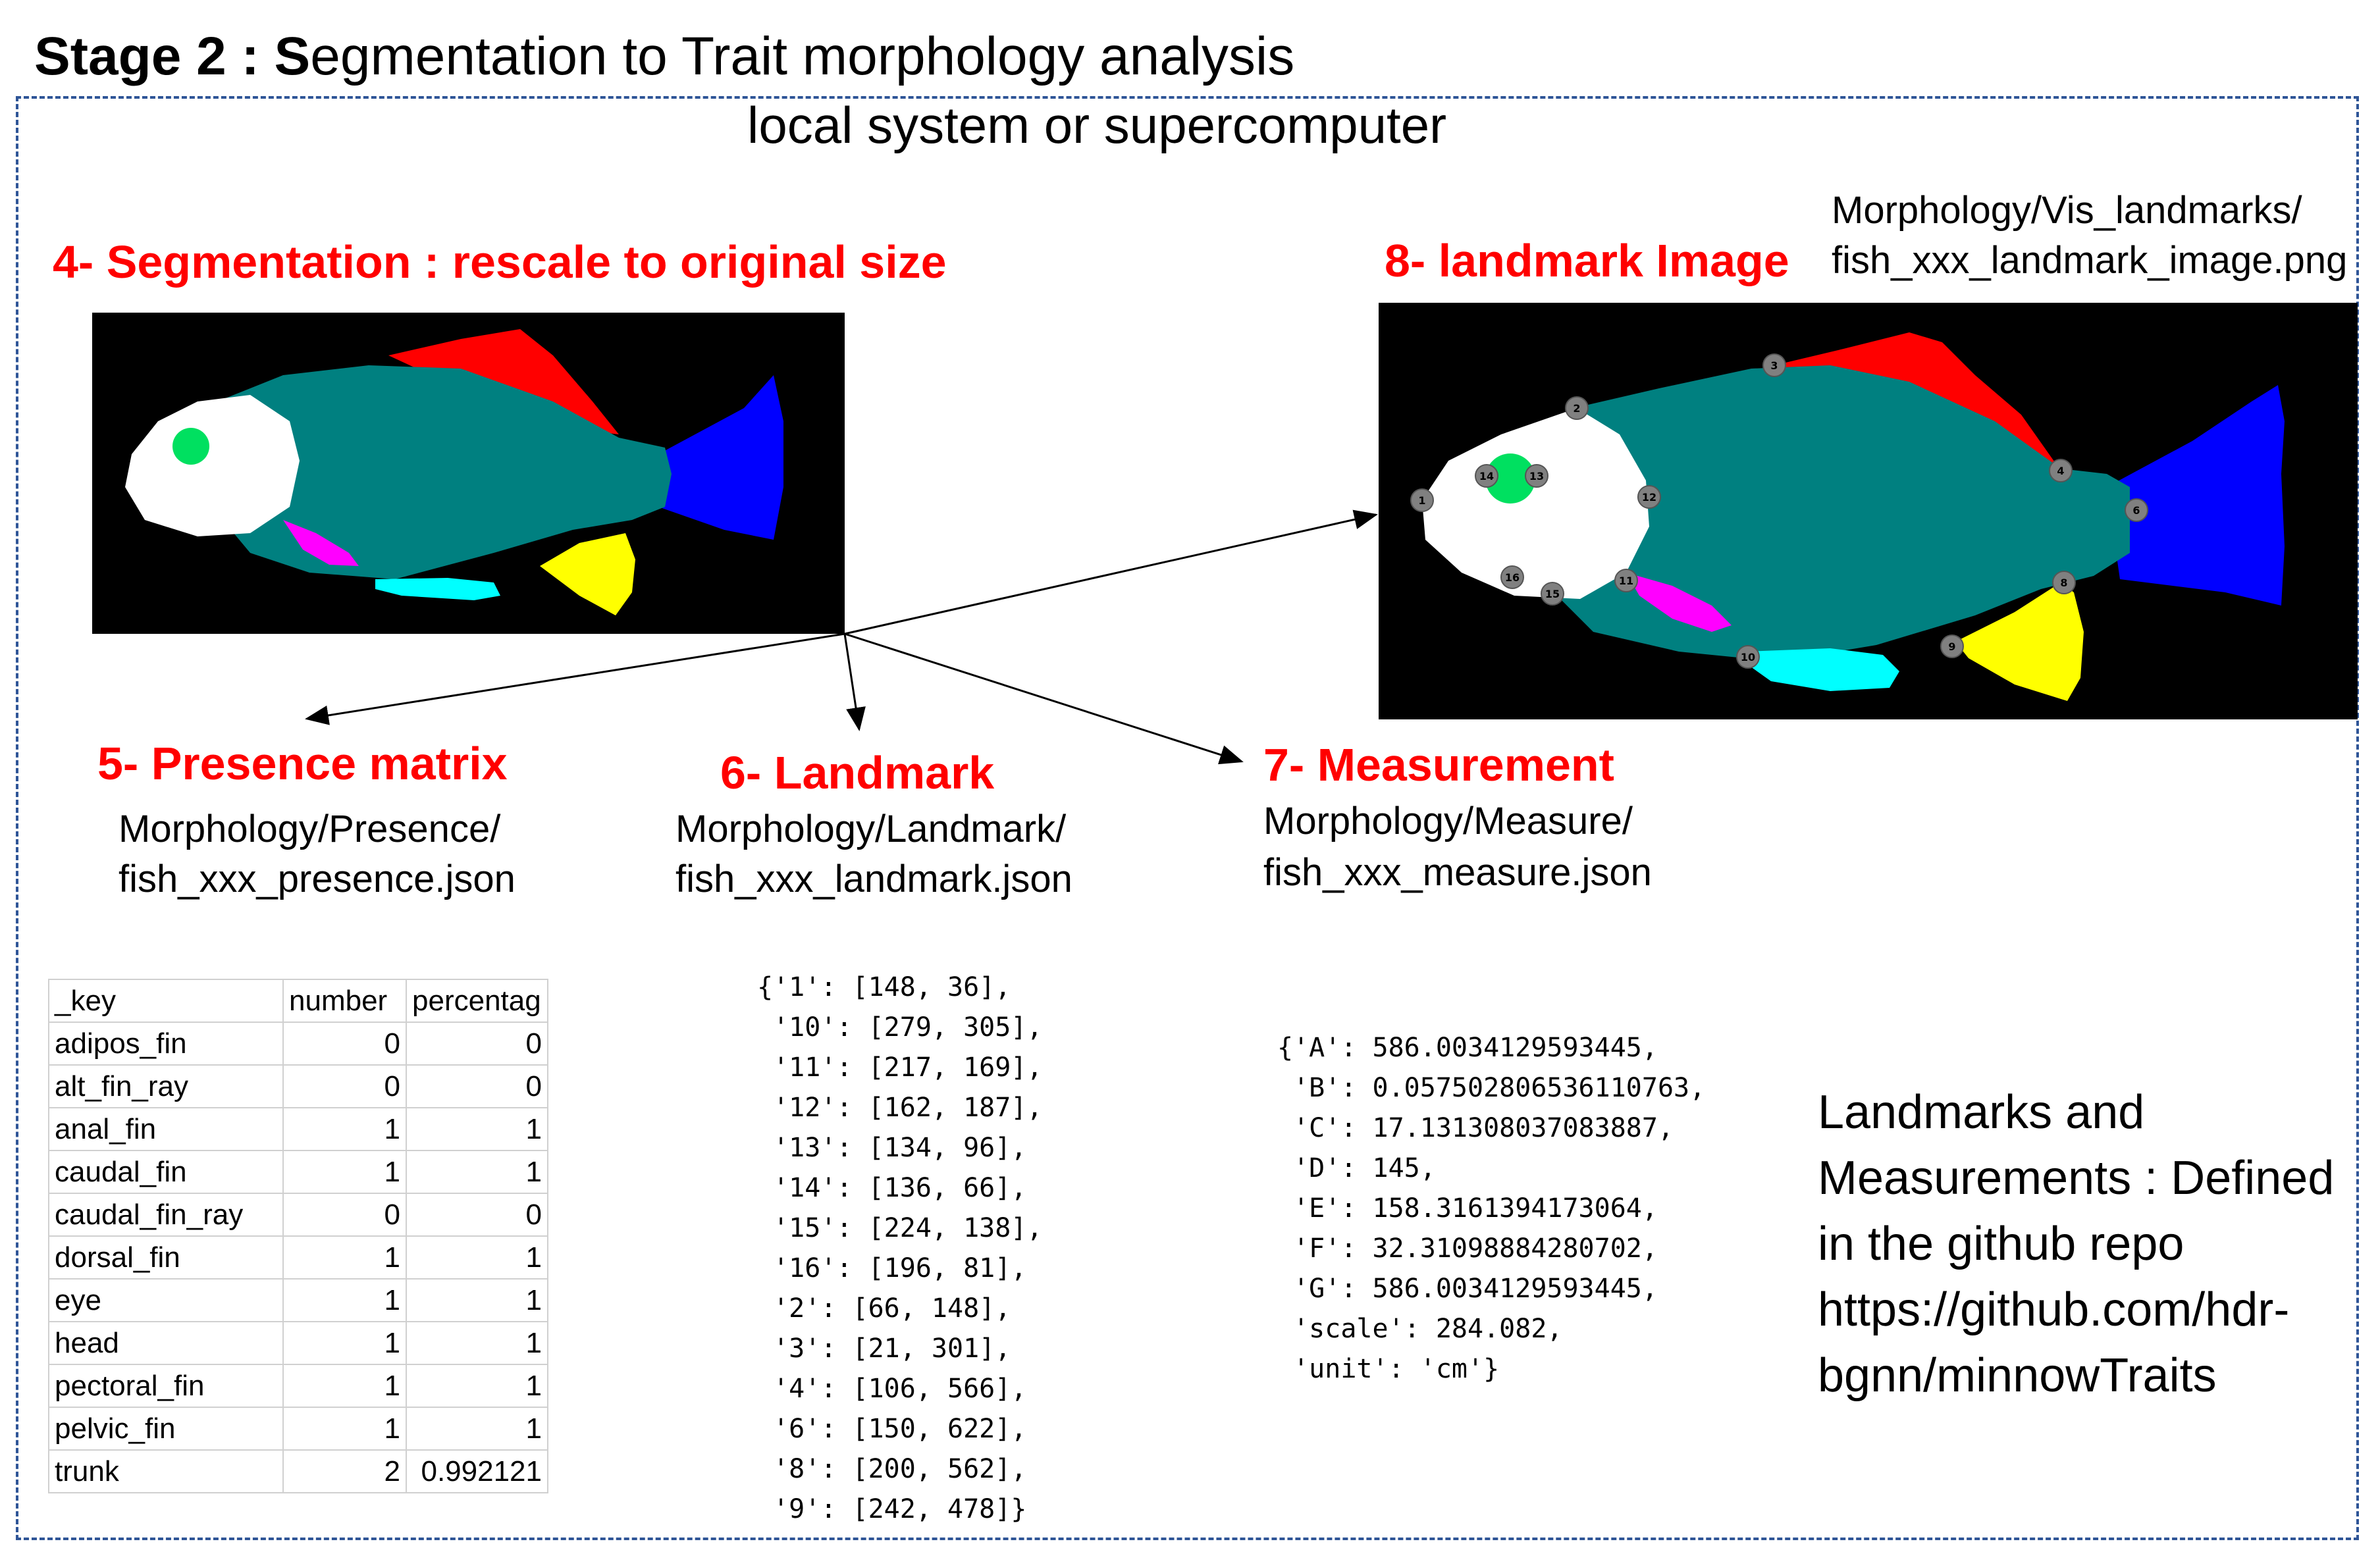 This screenshot has width=2380, height=1552. I want to click on row-key: caudal_fin, so click(166, 1172).